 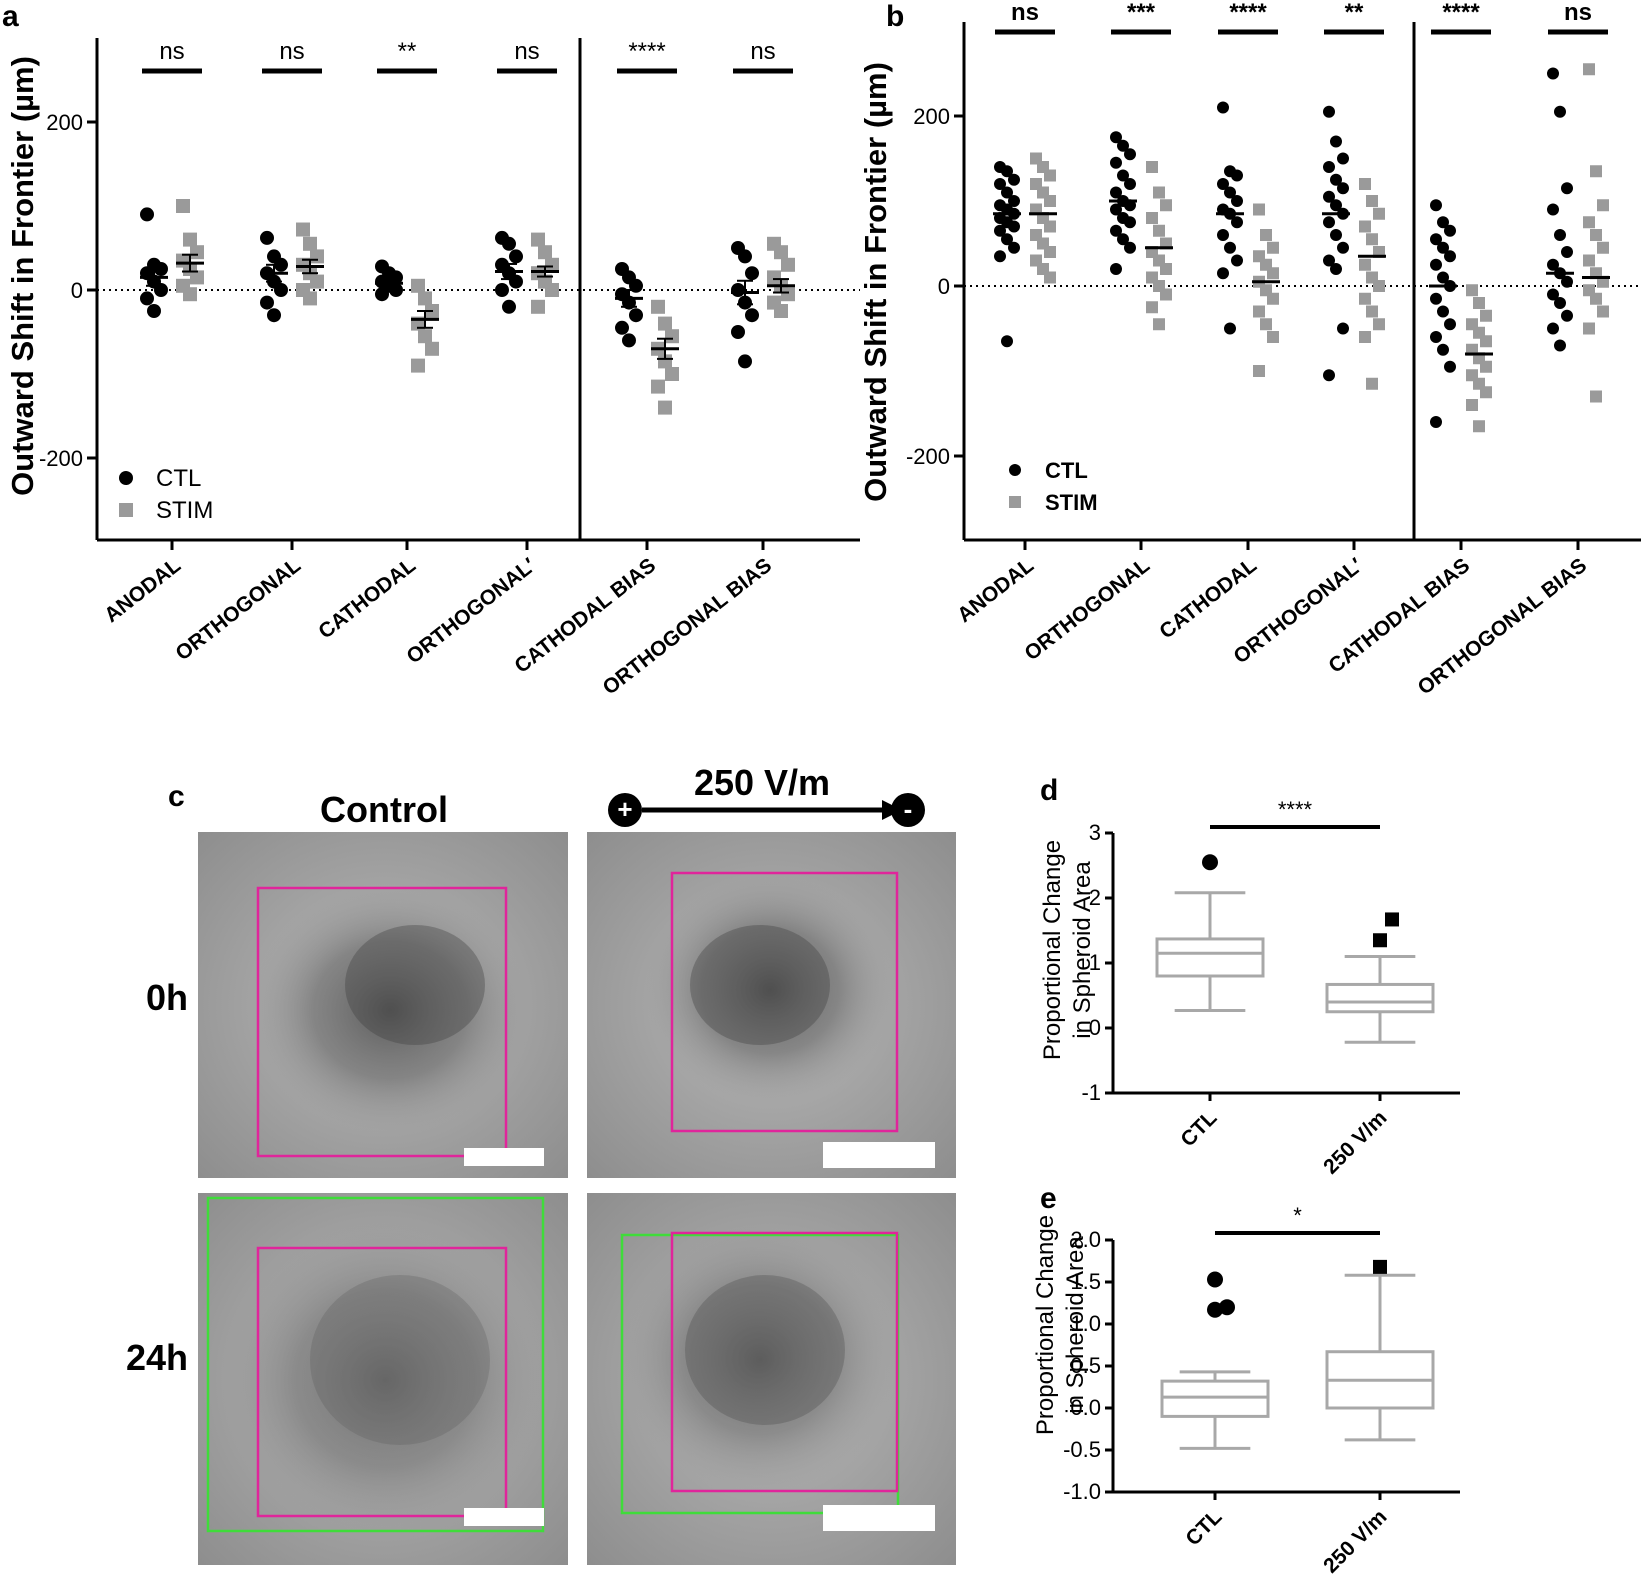 What do you see at coordinates (1045, 1325) in the screenshot?
I see `y-axis-label-e-line1: Proportional Change` at bounding box center [1045, 1325].